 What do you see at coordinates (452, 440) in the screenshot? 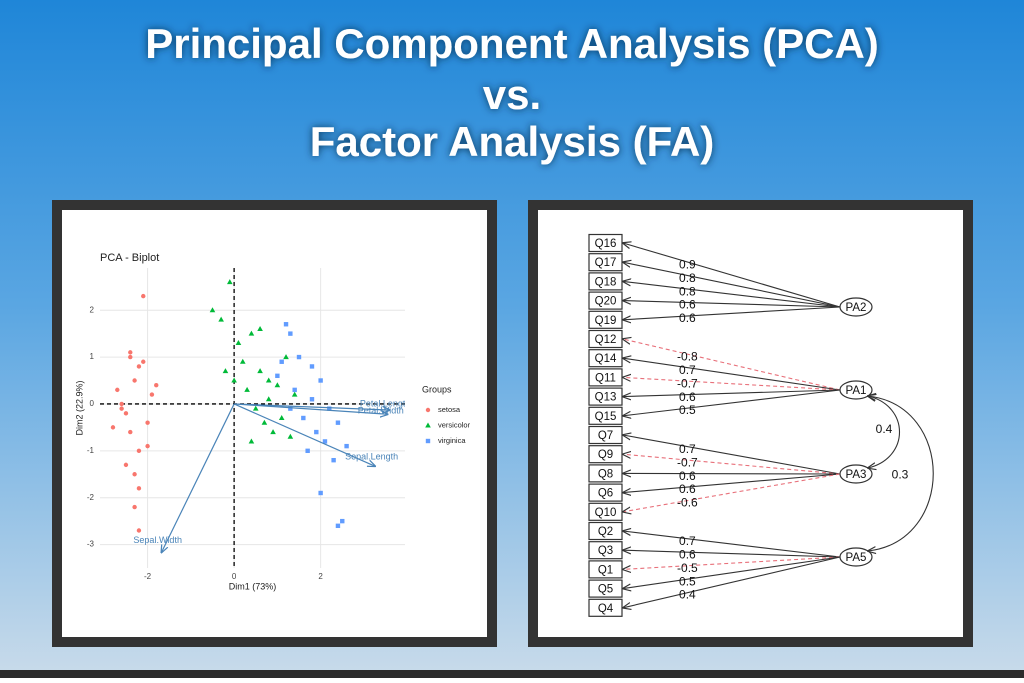
I see `legend-label: virginica` at bounding box center [452, 440].